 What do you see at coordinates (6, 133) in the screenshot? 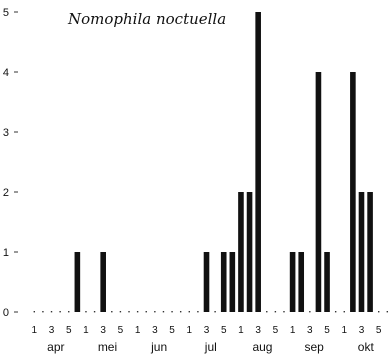
I see `y-tick-label: 3` at bounding box center [6, 133].